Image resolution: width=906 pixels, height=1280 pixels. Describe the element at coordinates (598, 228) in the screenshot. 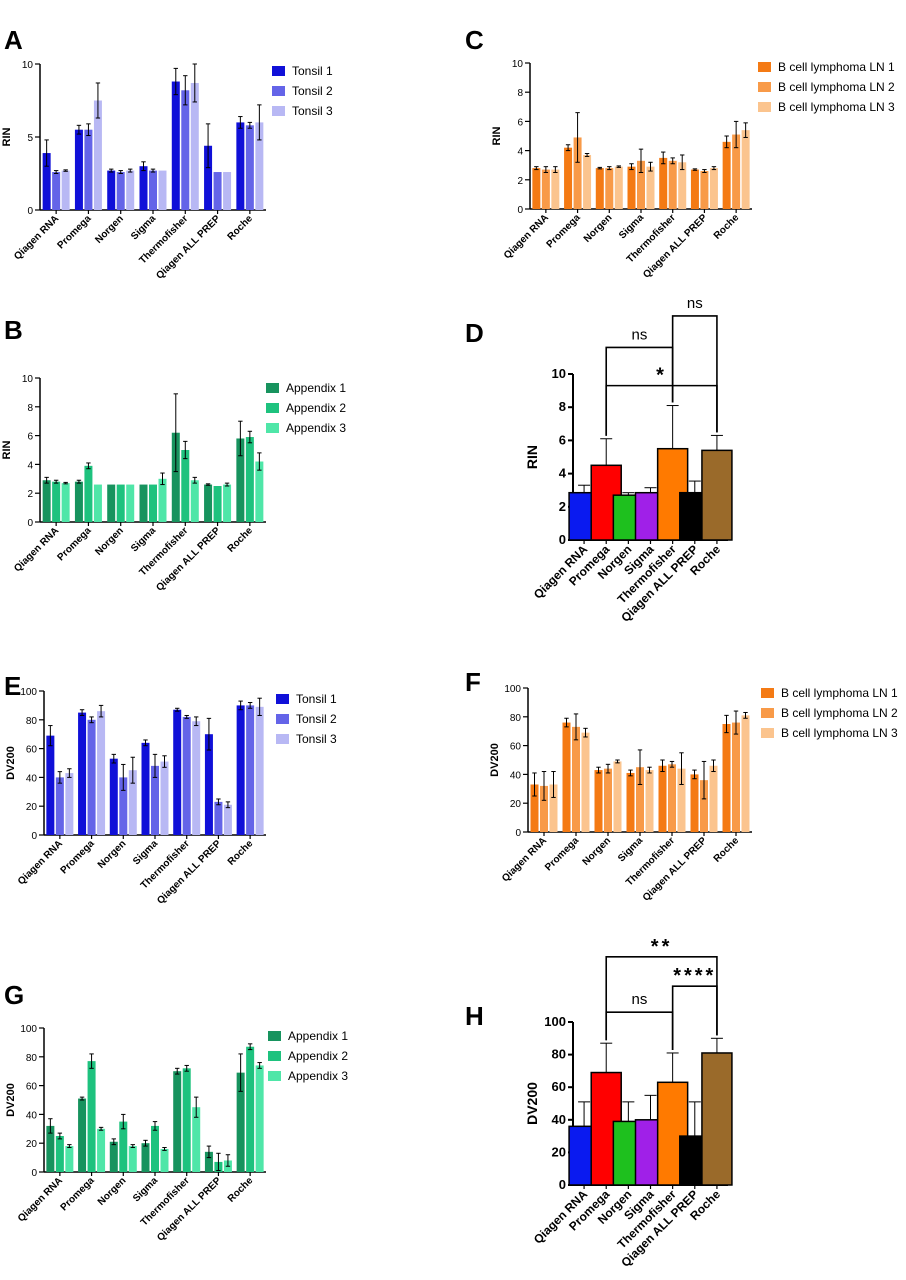

I see `x-tick-label: Norgen` at that location.